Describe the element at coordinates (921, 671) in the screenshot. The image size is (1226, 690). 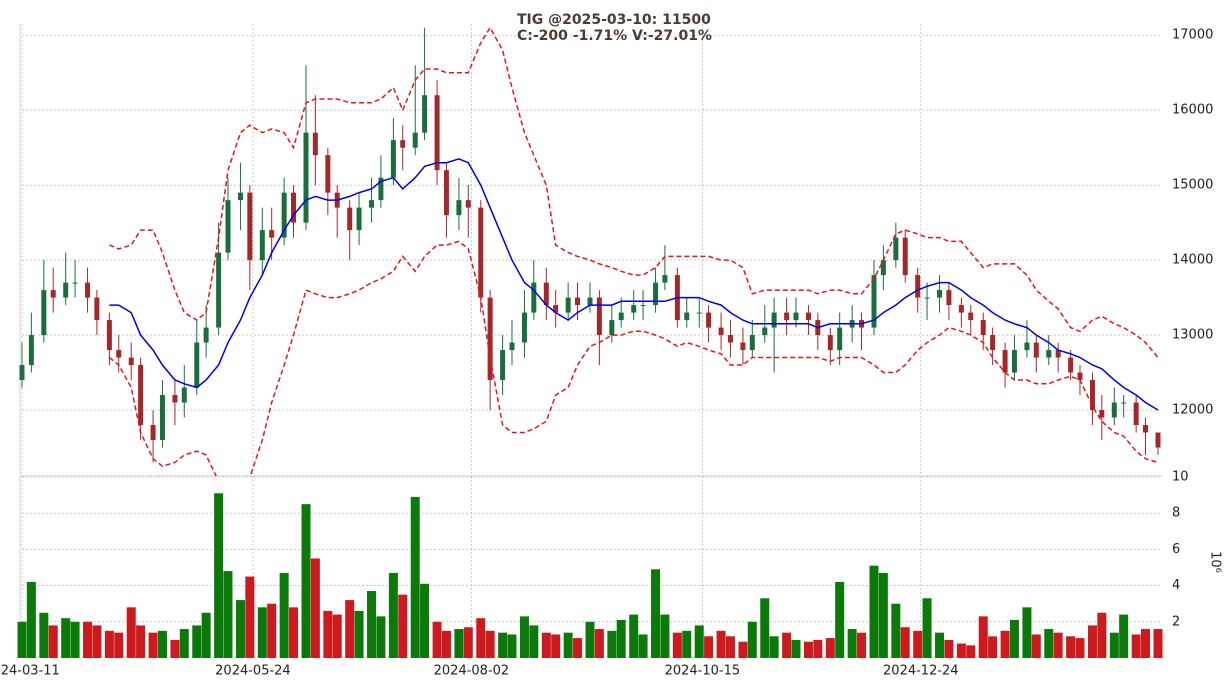
I see `x-tick-label: 2024-12-24` at that location.